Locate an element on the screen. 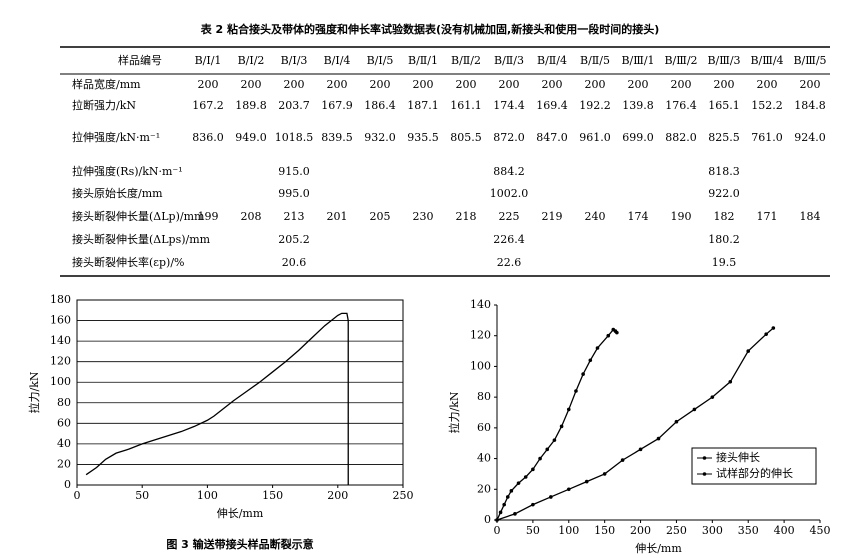 The width and height of the screenshot is (847, 558). table-cell: 201 is located at coordinates (337, 216).